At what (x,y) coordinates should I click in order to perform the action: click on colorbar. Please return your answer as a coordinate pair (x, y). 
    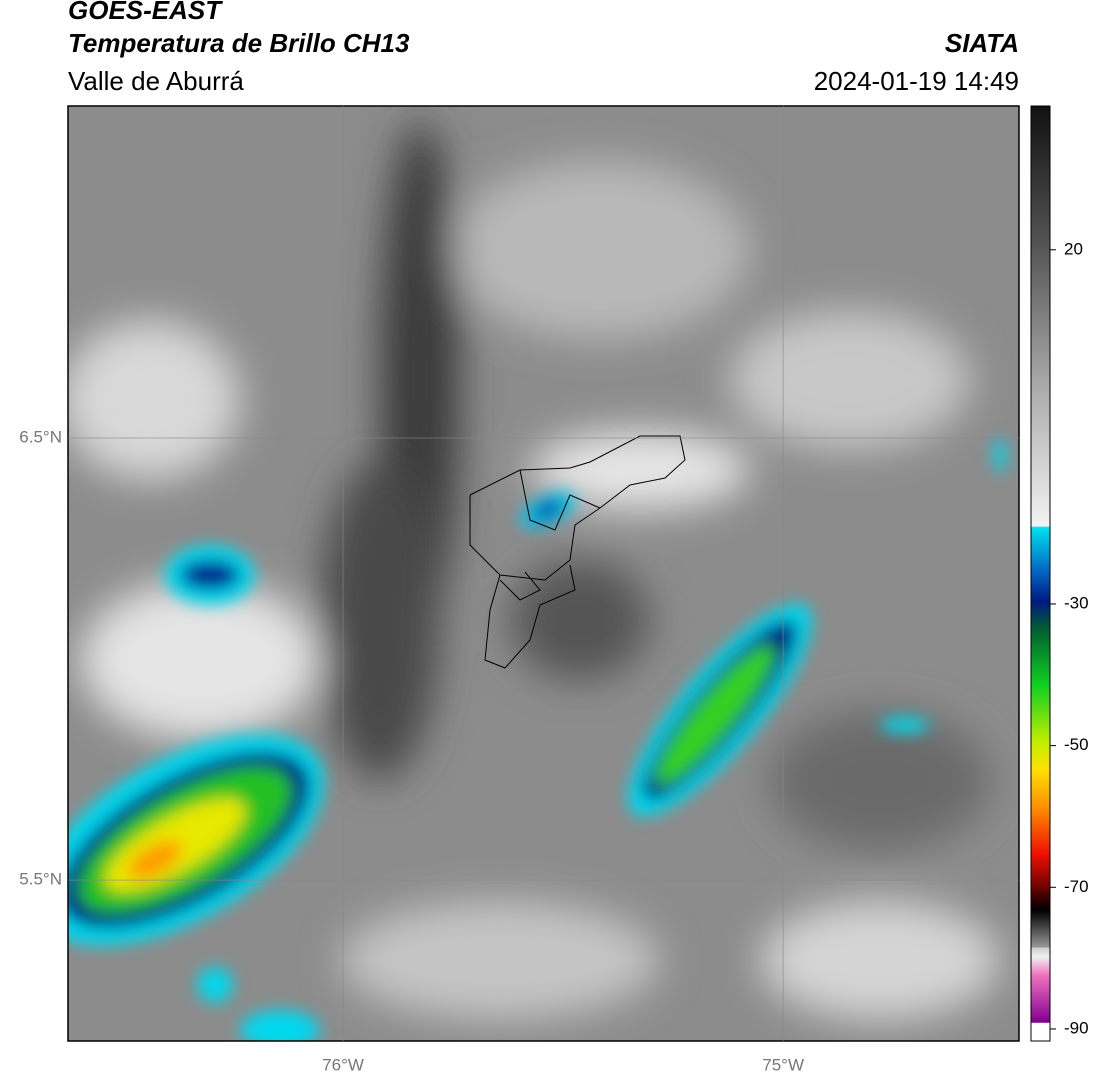
    Looking at the image, I should click on (1040, 573).